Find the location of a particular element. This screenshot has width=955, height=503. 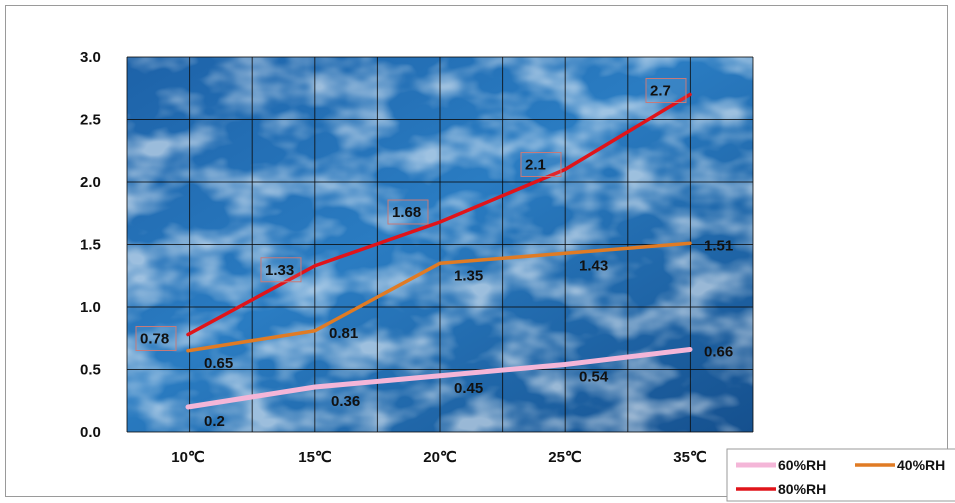

data-label: 0.36 is located at coordinates (345, 401).